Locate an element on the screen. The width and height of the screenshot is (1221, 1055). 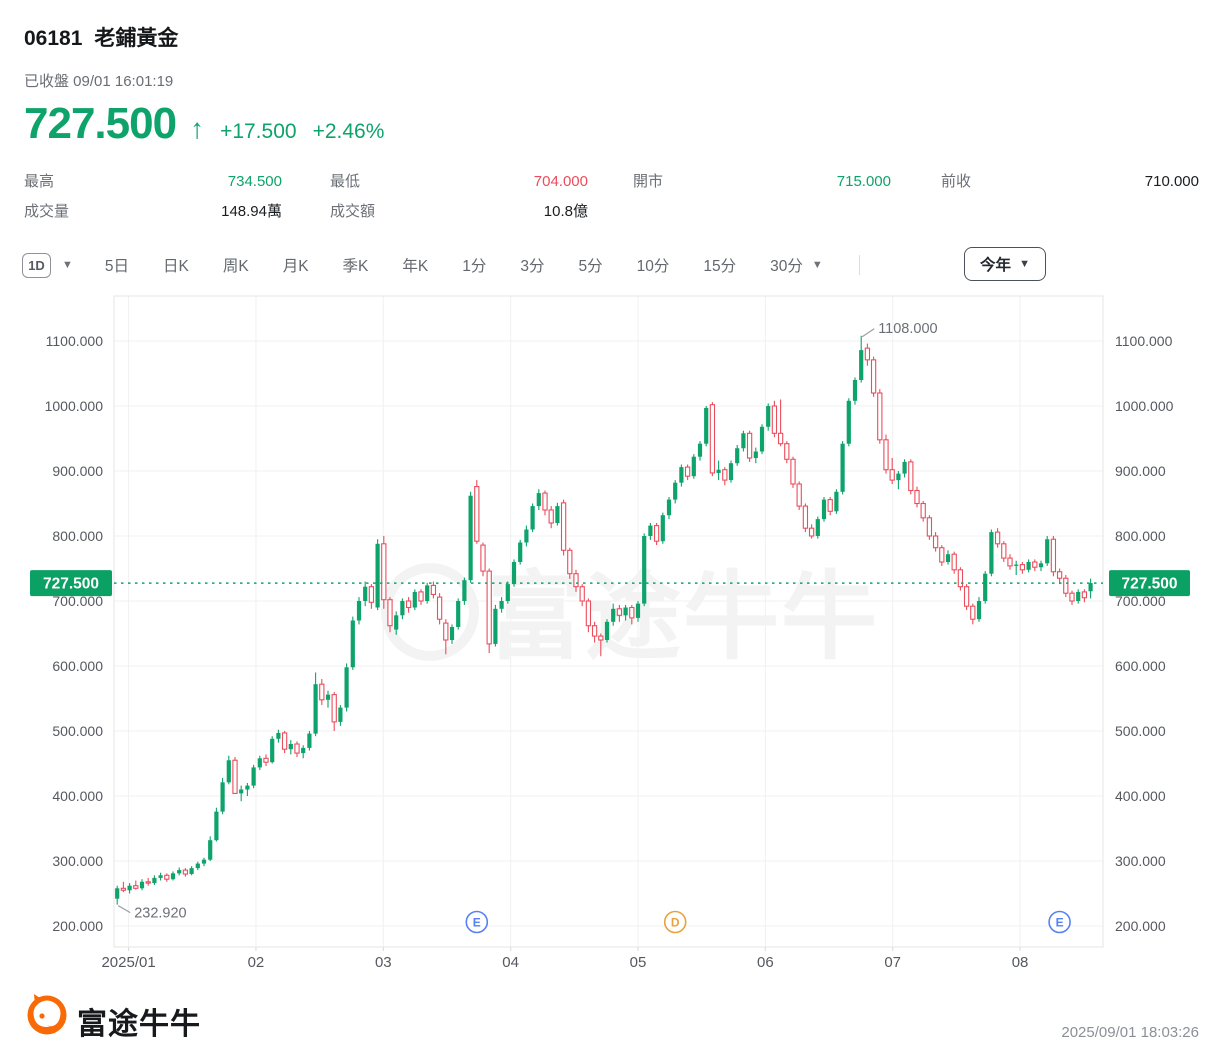
brand-name: 富途牛牛 is located at coordinates (139, 1024).